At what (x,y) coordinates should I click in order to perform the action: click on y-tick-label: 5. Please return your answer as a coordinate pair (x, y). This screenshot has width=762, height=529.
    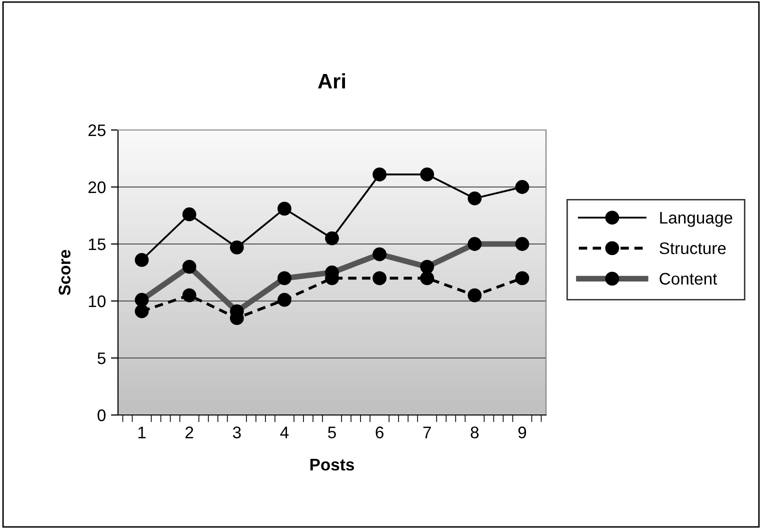
    Looking at the image, I should click on (102, 358).